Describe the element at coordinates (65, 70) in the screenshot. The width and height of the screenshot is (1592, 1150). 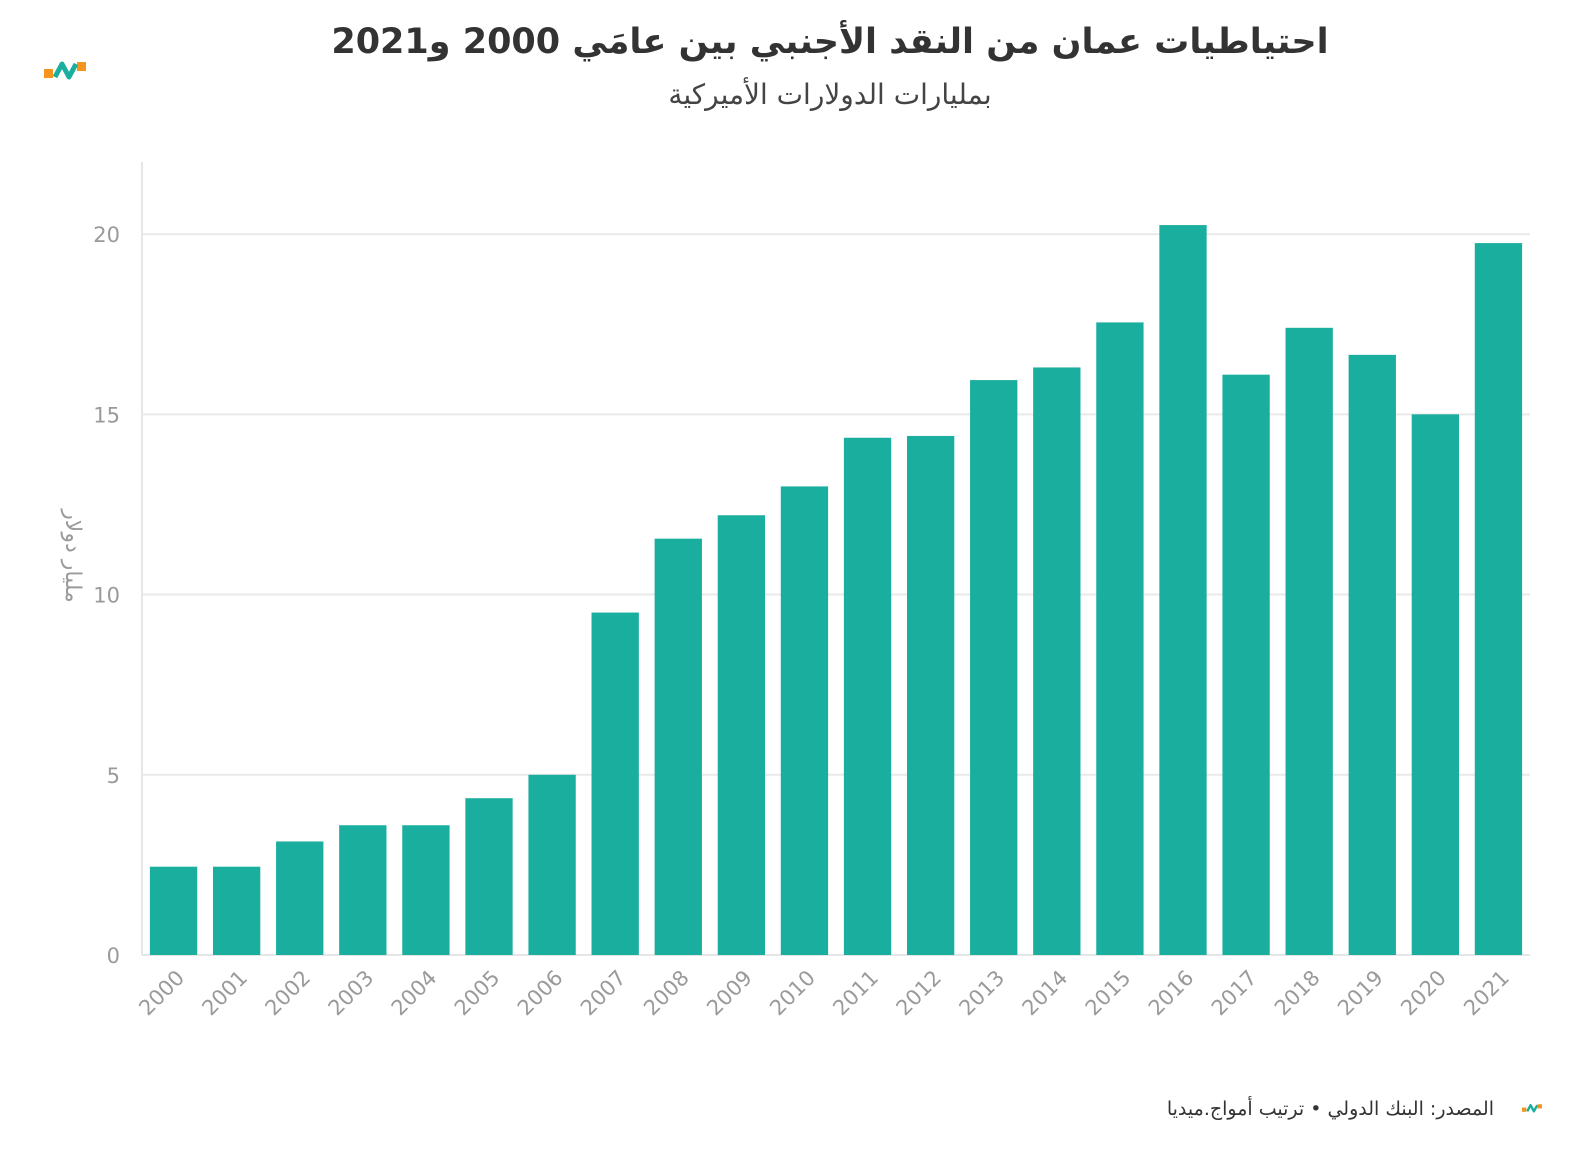
I see `amwaj-logo-icon` at that location.